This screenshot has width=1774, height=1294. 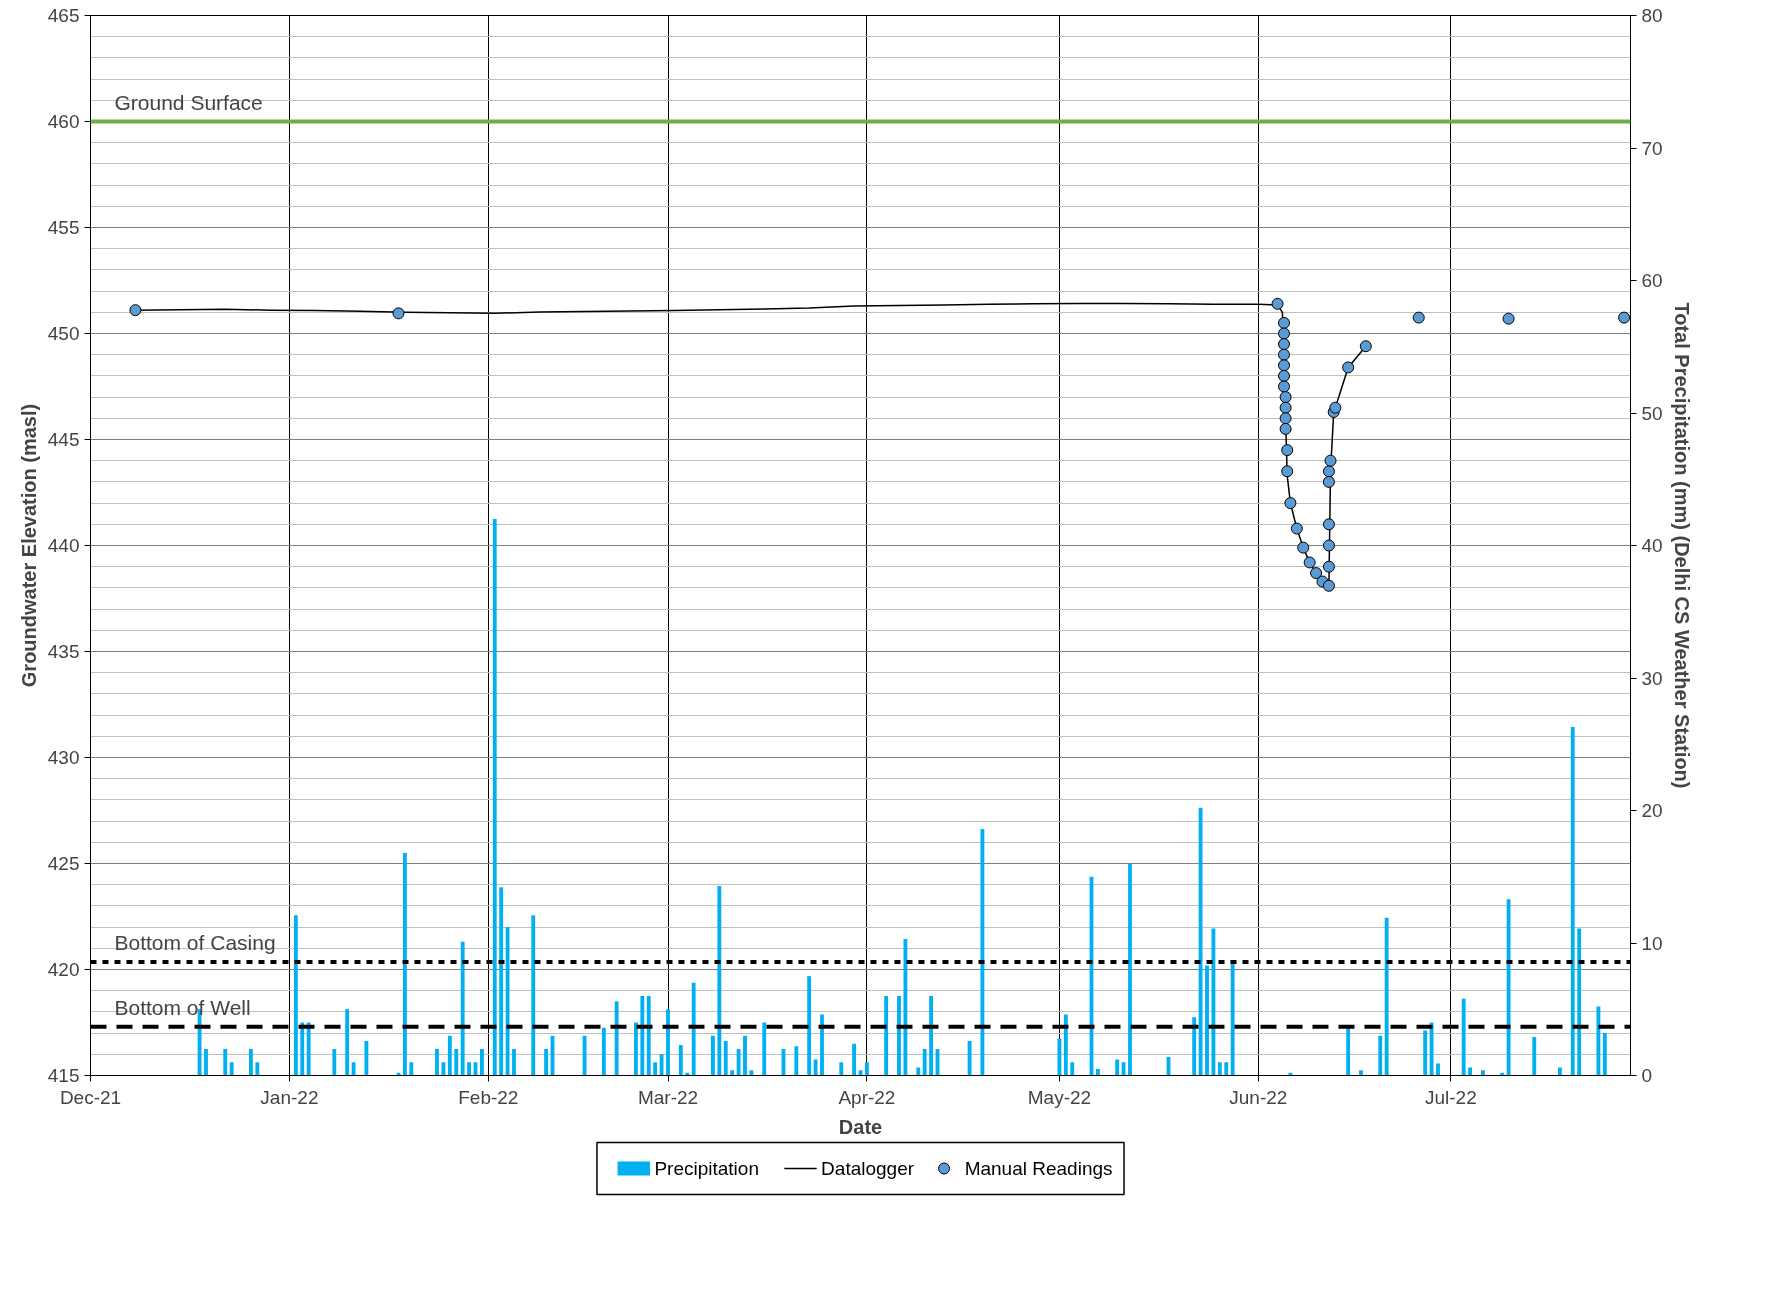 What do you see at coordinates (1652, 943) in the screenshot?
I see `y2-tick-label: 10` at bounding box center [1652, 943].